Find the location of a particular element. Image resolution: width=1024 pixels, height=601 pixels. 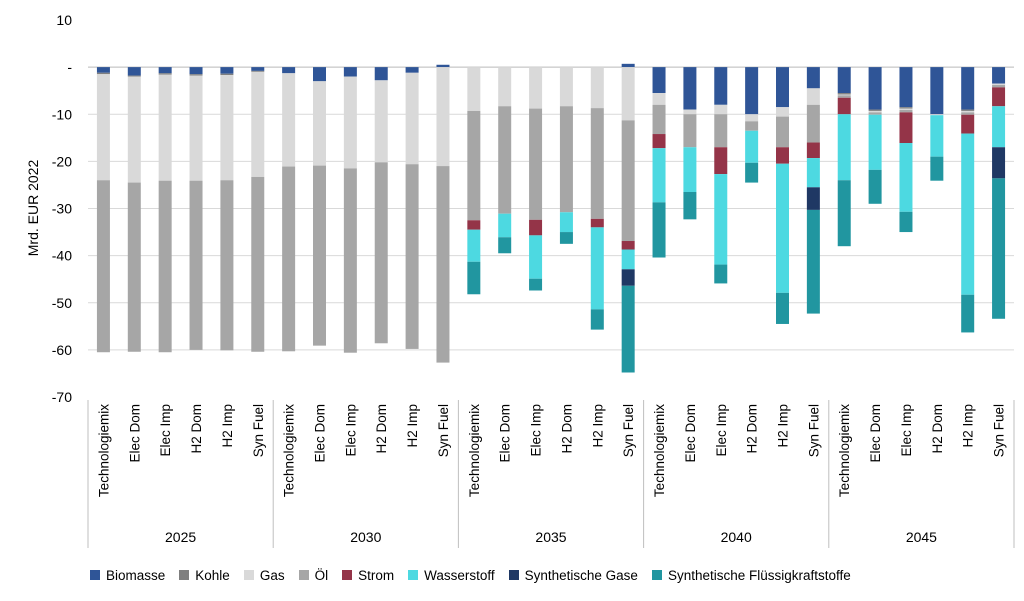

legend-label: Öl is located at coordinates (321, 575).